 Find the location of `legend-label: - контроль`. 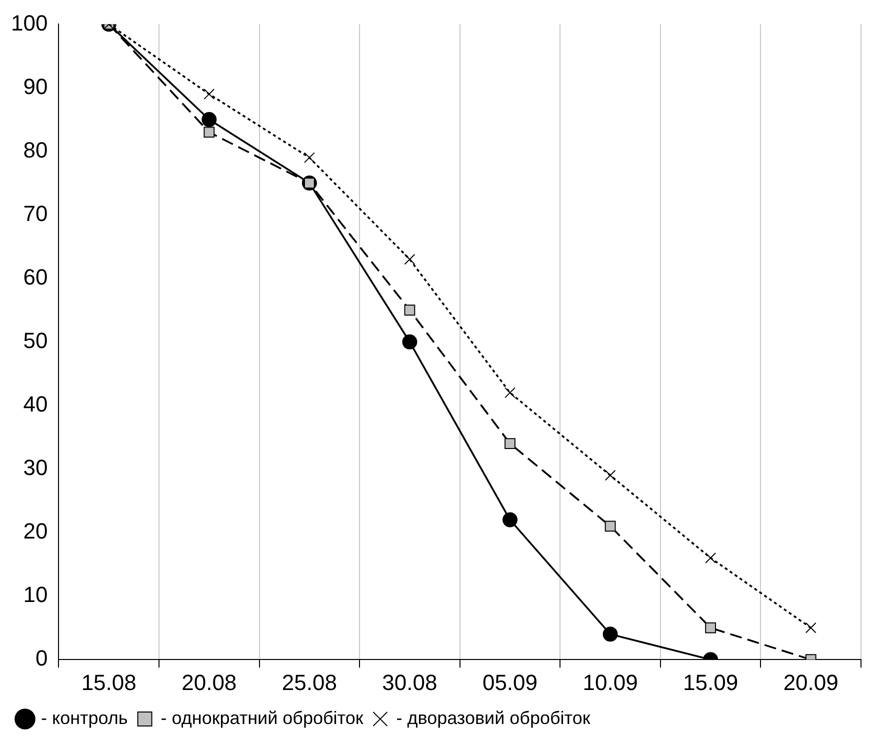

legend-label: - контроль is located at coordinates (84, 718).